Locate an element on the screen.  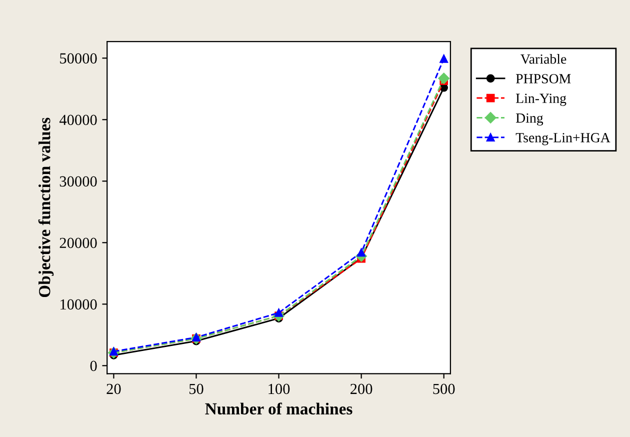
legend-title: Variable is located at coordinates (543, 59).